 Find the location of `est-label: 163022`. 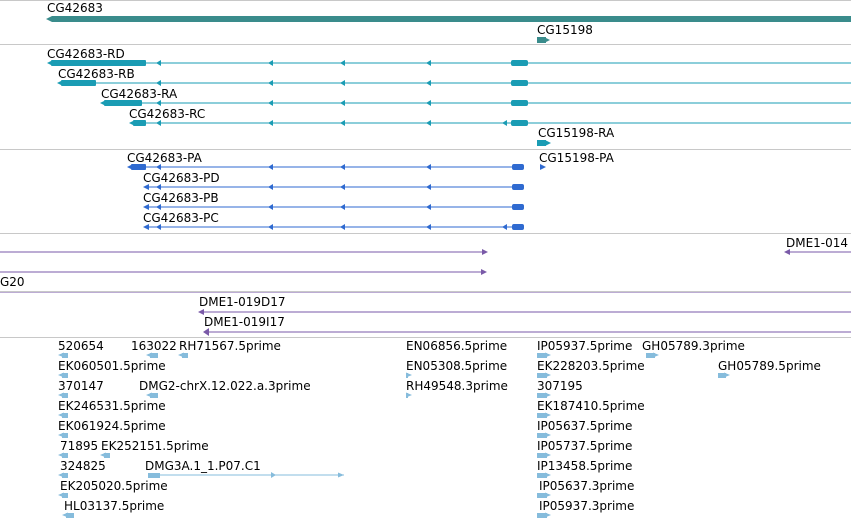

est-label: 163022 is located at coordinates (154, 346).